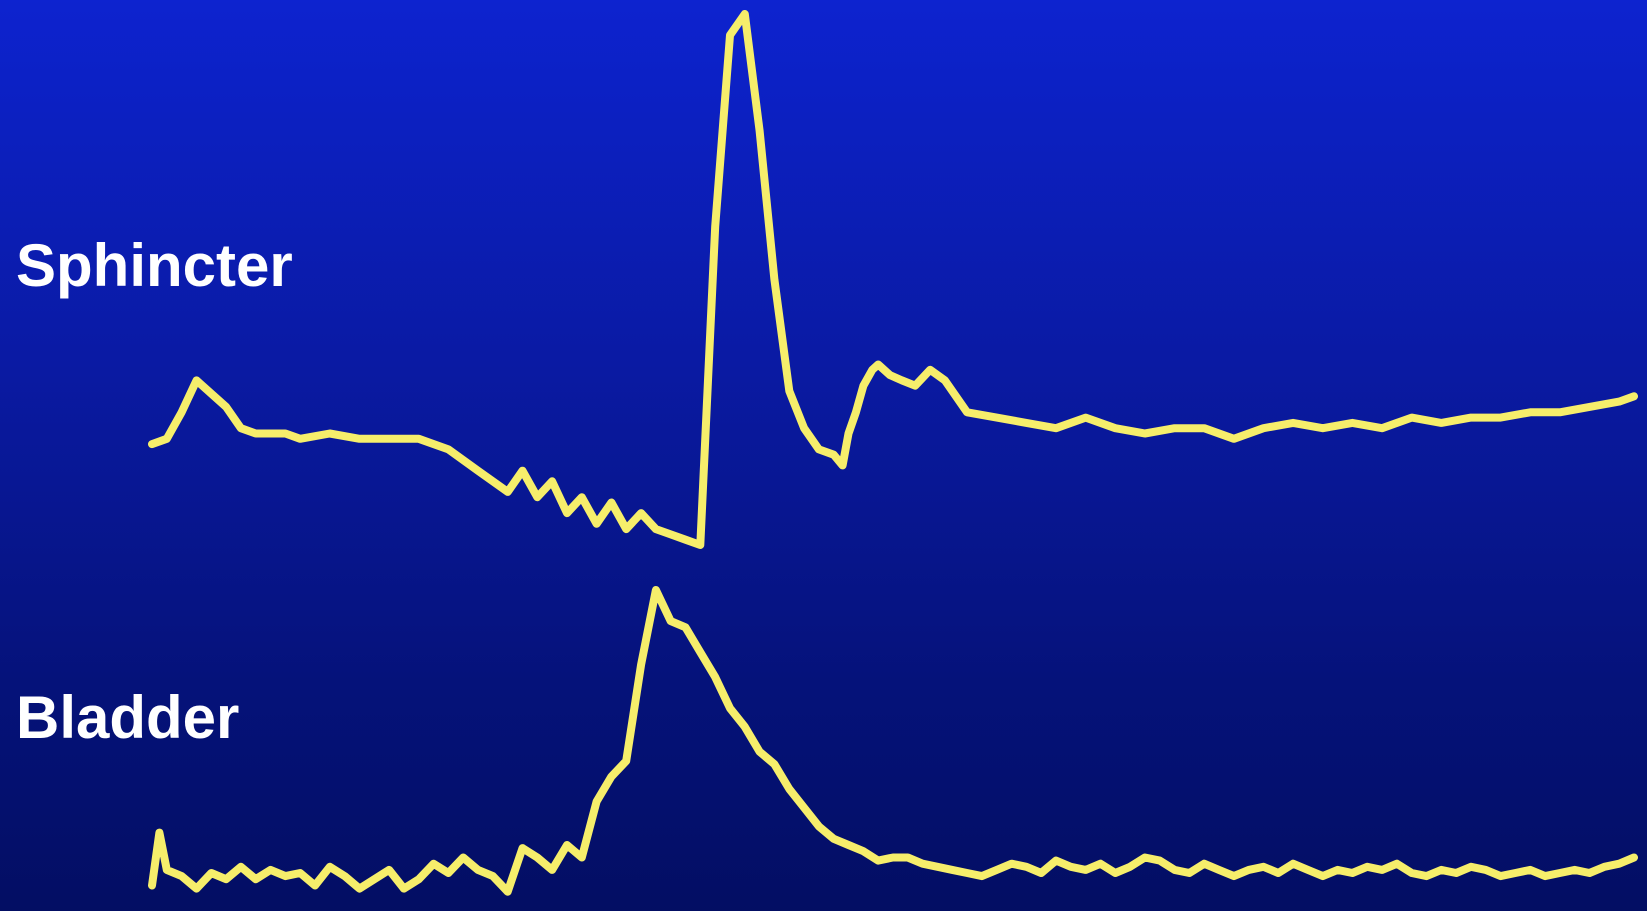 The image size is (1647, 911). I want to click on bladder-label: Bladder, so click(128, 717).